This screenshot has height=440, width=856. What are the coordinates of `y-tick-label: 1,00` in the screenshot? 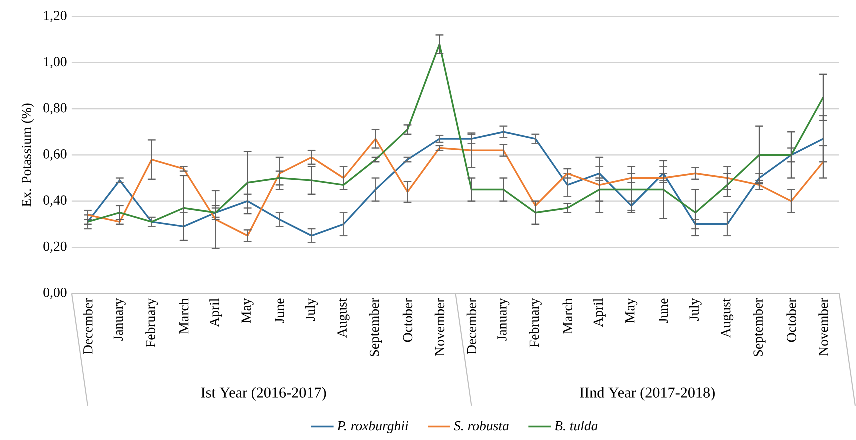 It's located at (55, 62).